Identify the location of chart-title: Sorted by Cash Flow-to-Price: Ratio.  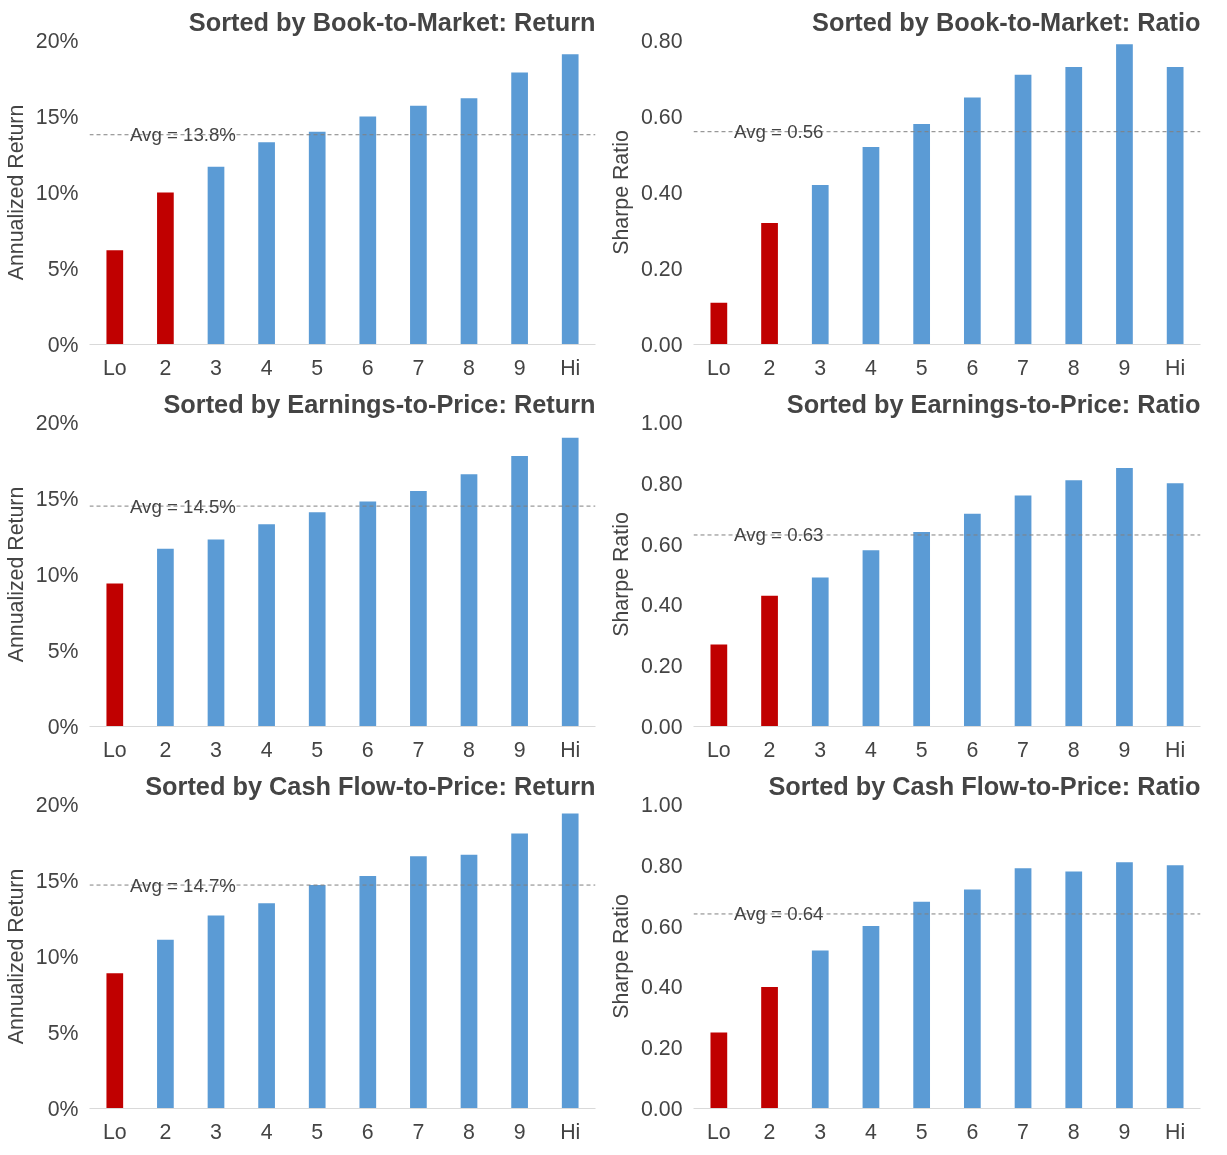
(984, 785).